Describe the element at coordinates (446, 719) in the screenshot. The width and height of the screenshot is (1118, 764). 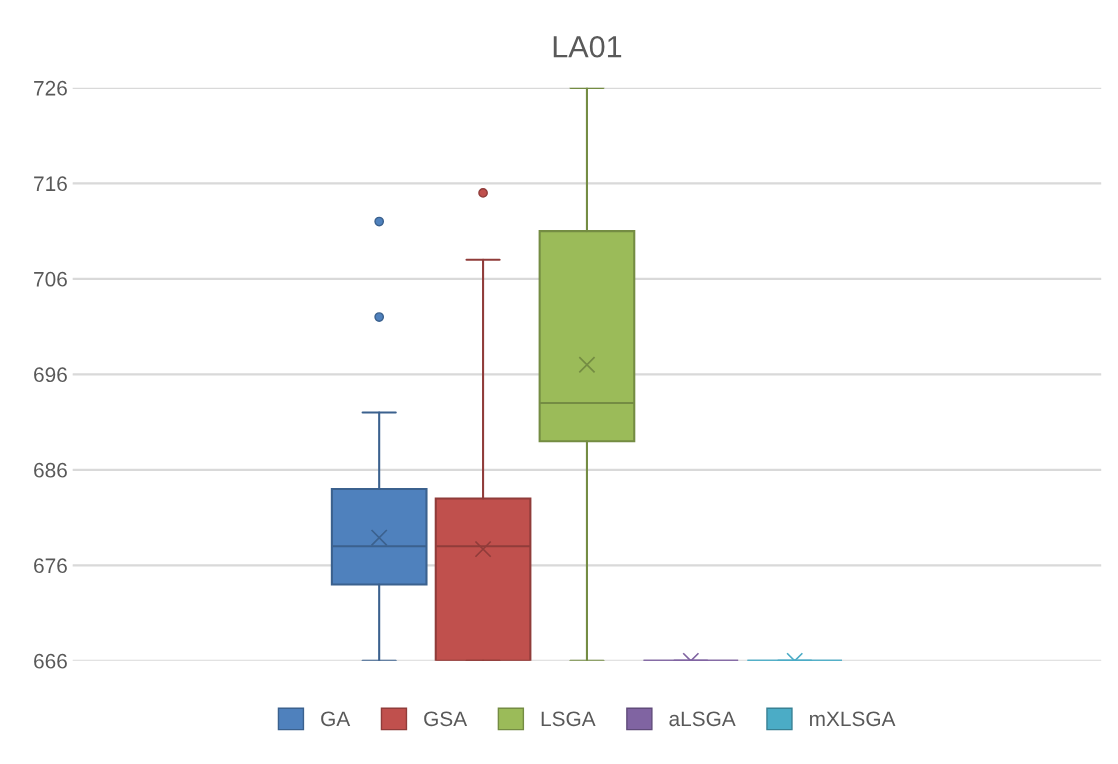
I see `legend-label: GSA` at that location.